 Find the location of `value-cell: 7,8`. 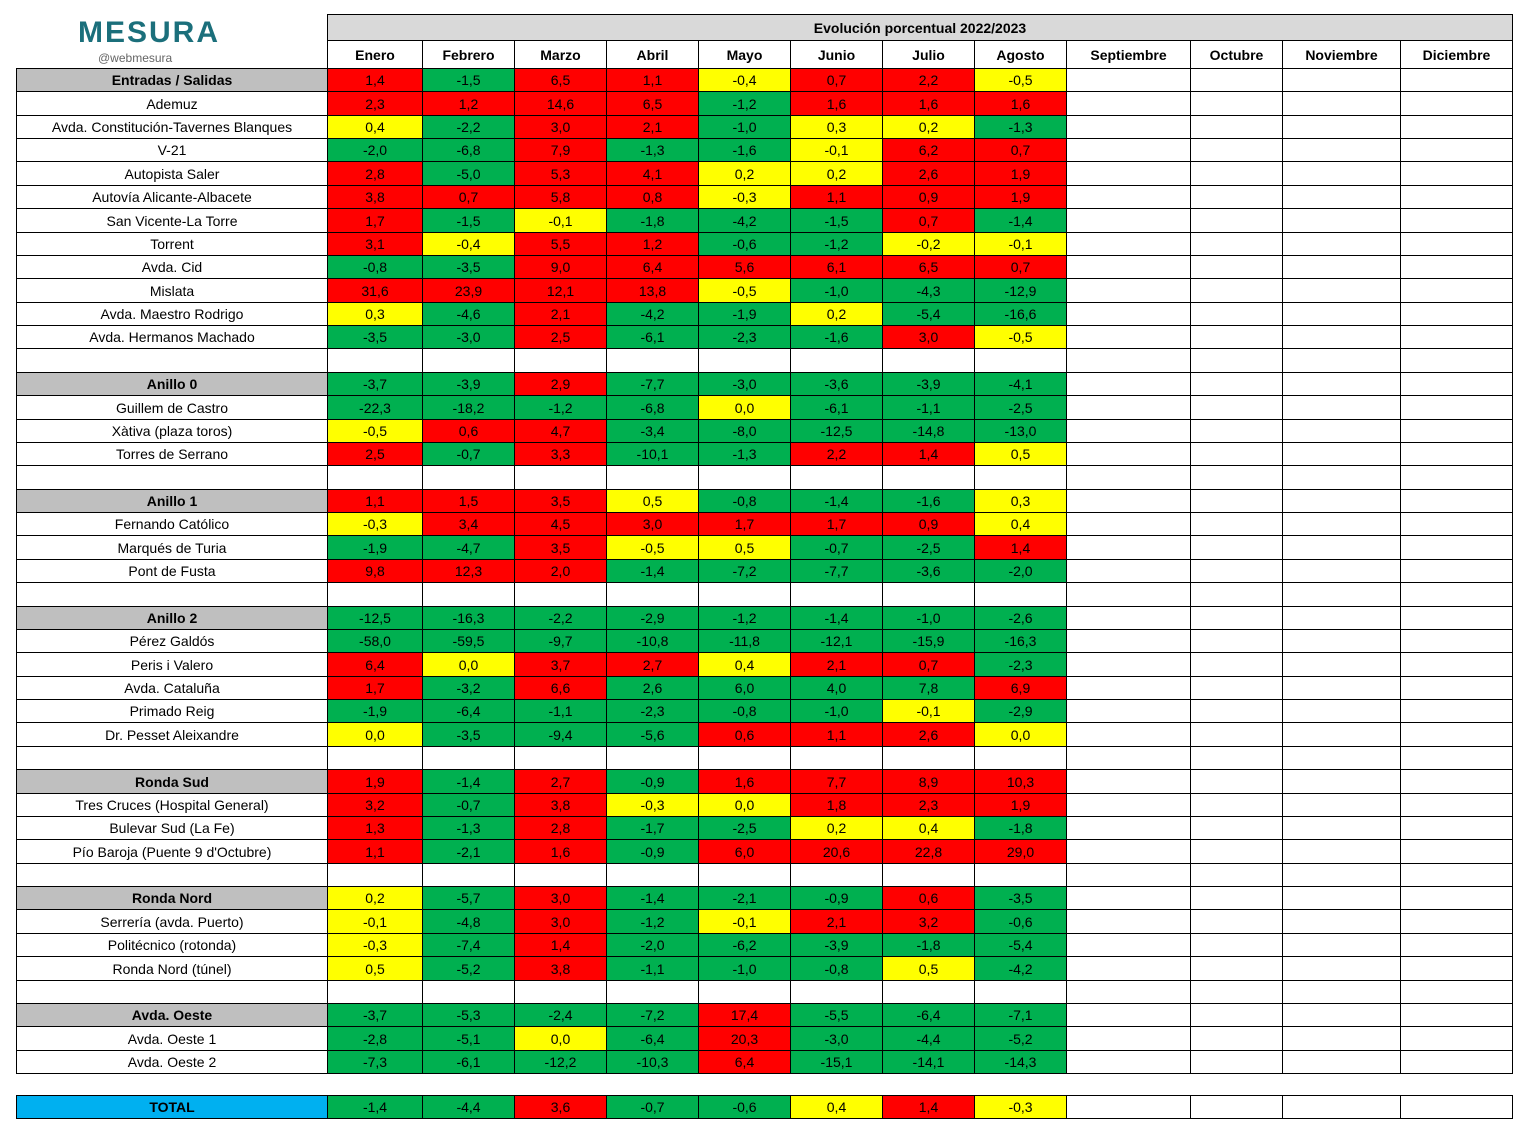

value-cell: 7,8 is located at coordinates (928, 688).